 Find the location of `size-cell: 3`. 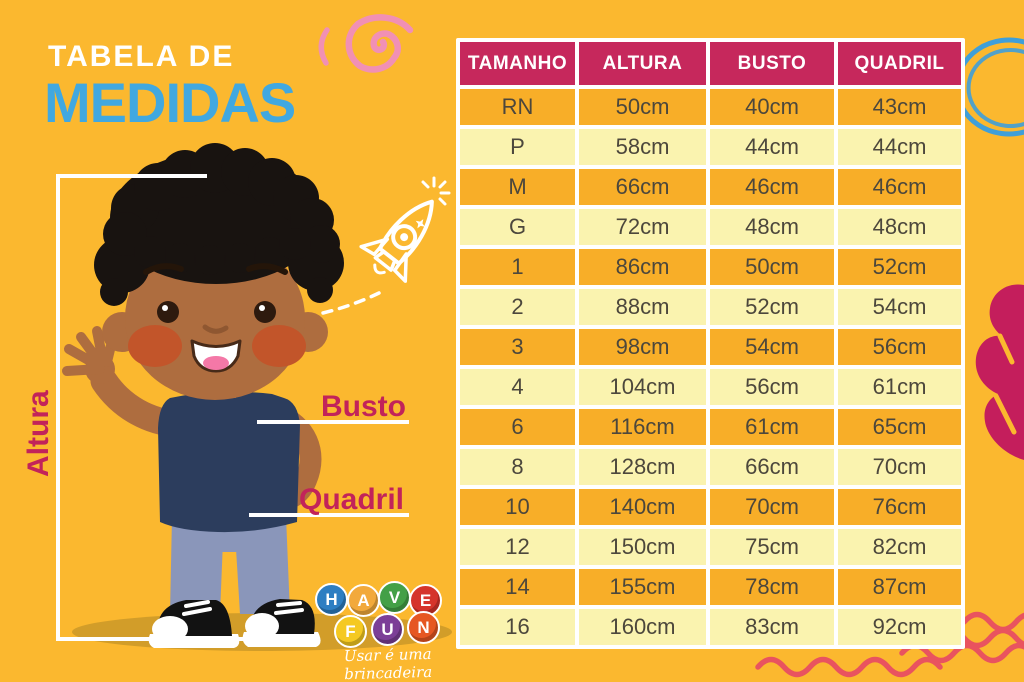

size-cell: 3 is located at coordinates (517, 347).